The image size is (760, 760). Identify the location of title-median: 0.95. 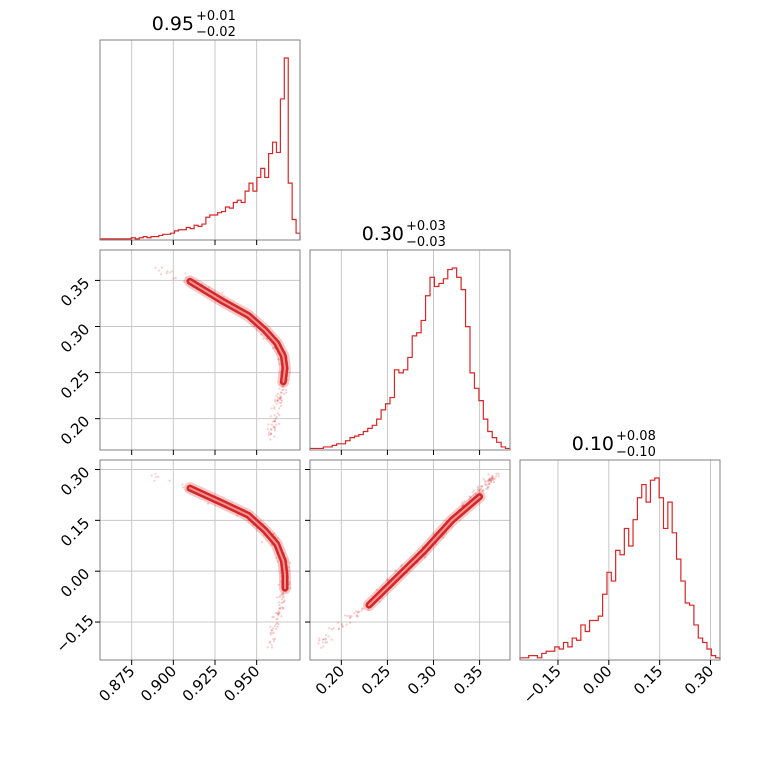
(173, 24).